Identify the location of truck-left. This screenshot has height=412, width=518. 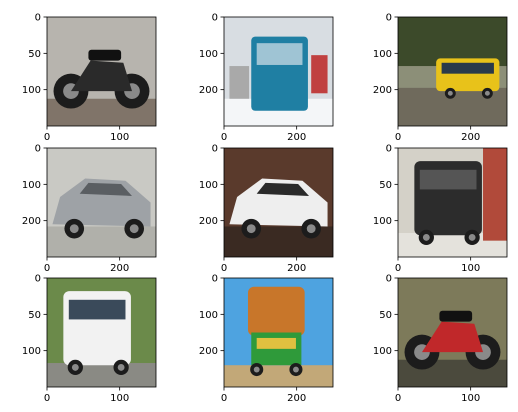
(239, 82).